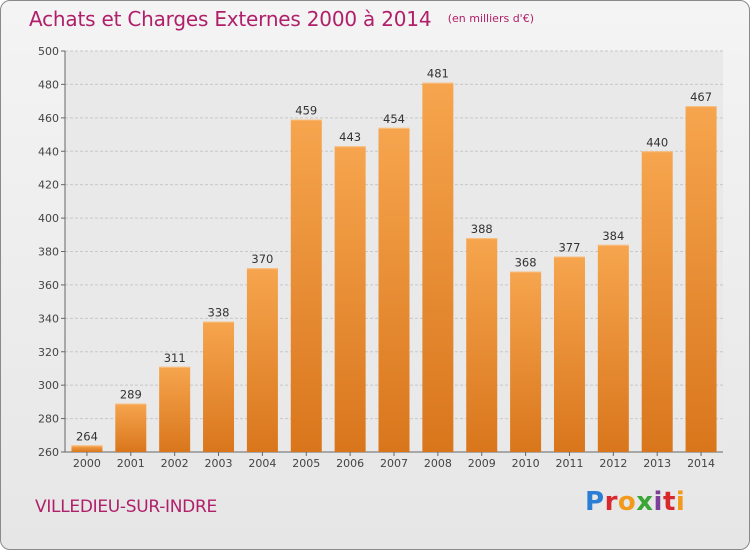 Image resolution: width=750 pixels, height=550 pixels. I want to click on y-tick-label: 420, so click(48, 185).